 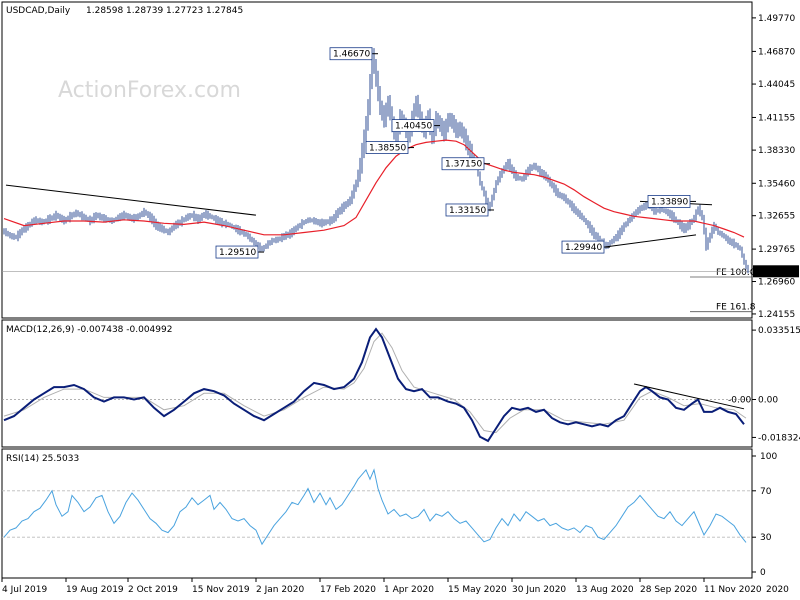 I want to click on annotation-label: 1.33150, so click(x=467, y=211).